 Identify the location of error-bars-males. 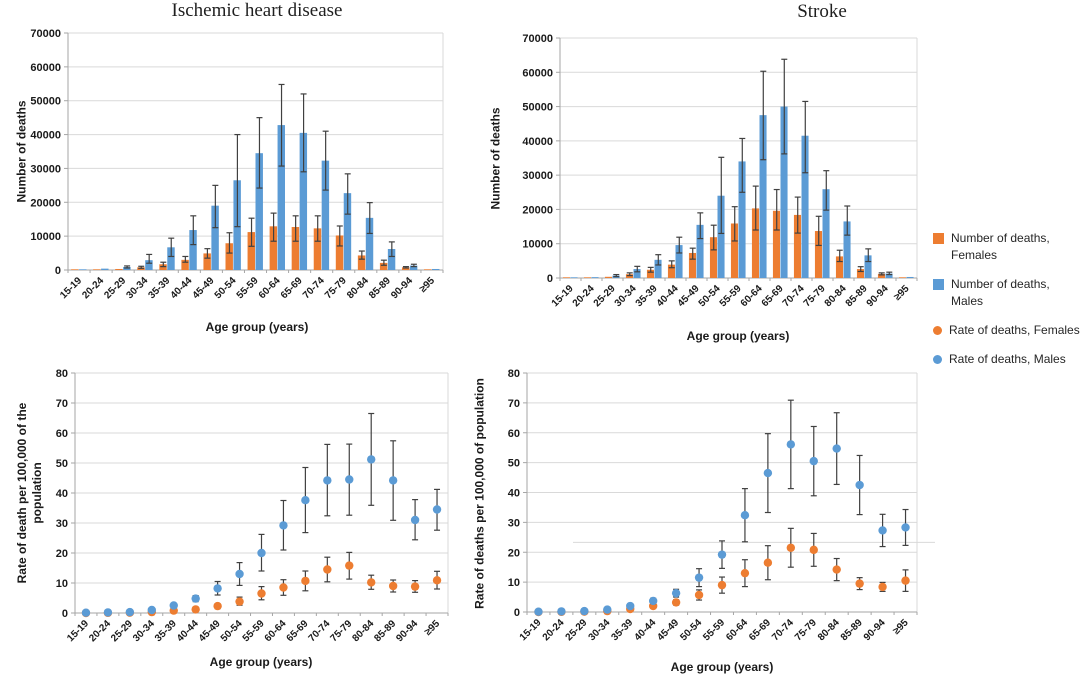
(270, 176).